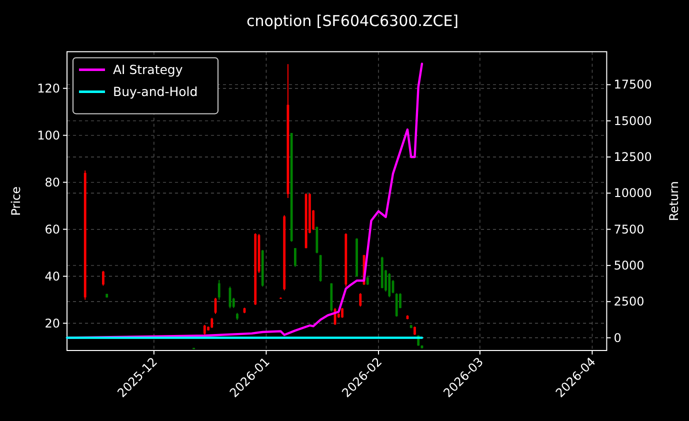 The height and width of the screenshot is (421, 689). Describe the element at coordinates (618, 337) in the screenshot. I see `y2-tick-label: 0` at that location.